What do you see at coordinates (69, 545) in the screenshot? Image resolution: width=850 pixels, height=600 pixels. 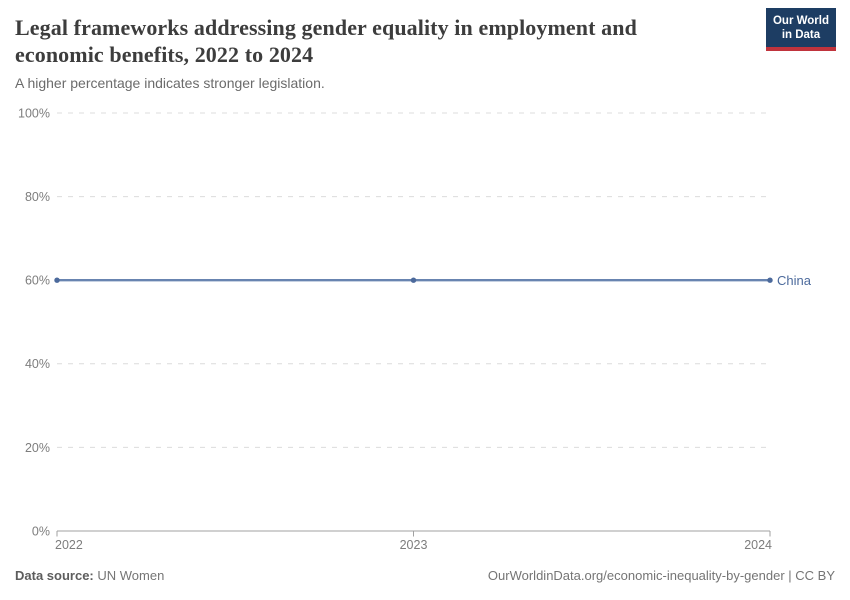 I see `x-axis-tick-label: 2022` at bounding box center [69, 545].